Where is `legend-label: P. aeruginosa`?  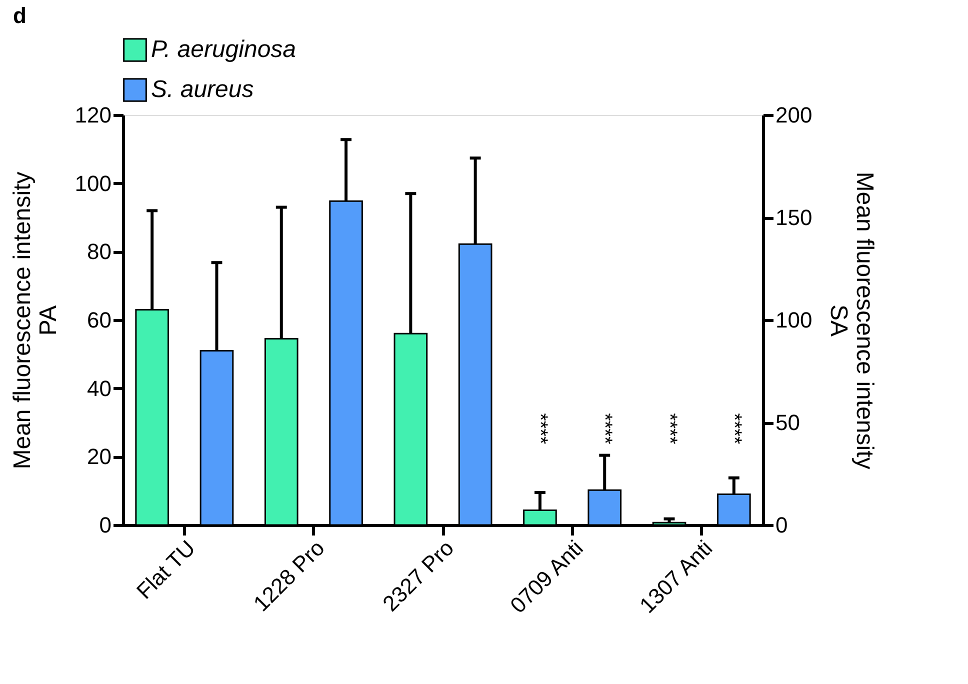
legend-label: P. aeruginosa is located at coordinates (223, 49).